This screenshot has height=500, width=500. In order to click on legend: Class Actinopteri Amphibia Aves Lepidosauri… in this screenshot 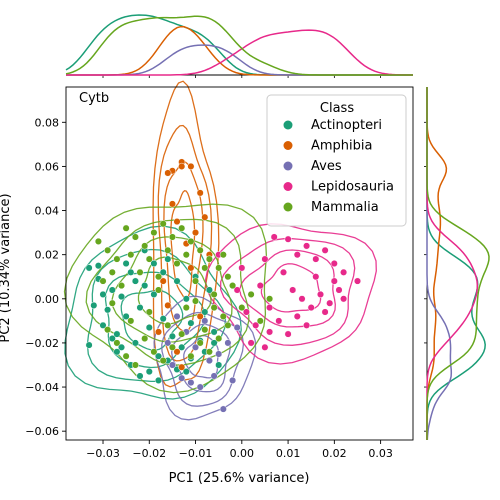, I will do `click(336, 160)`.